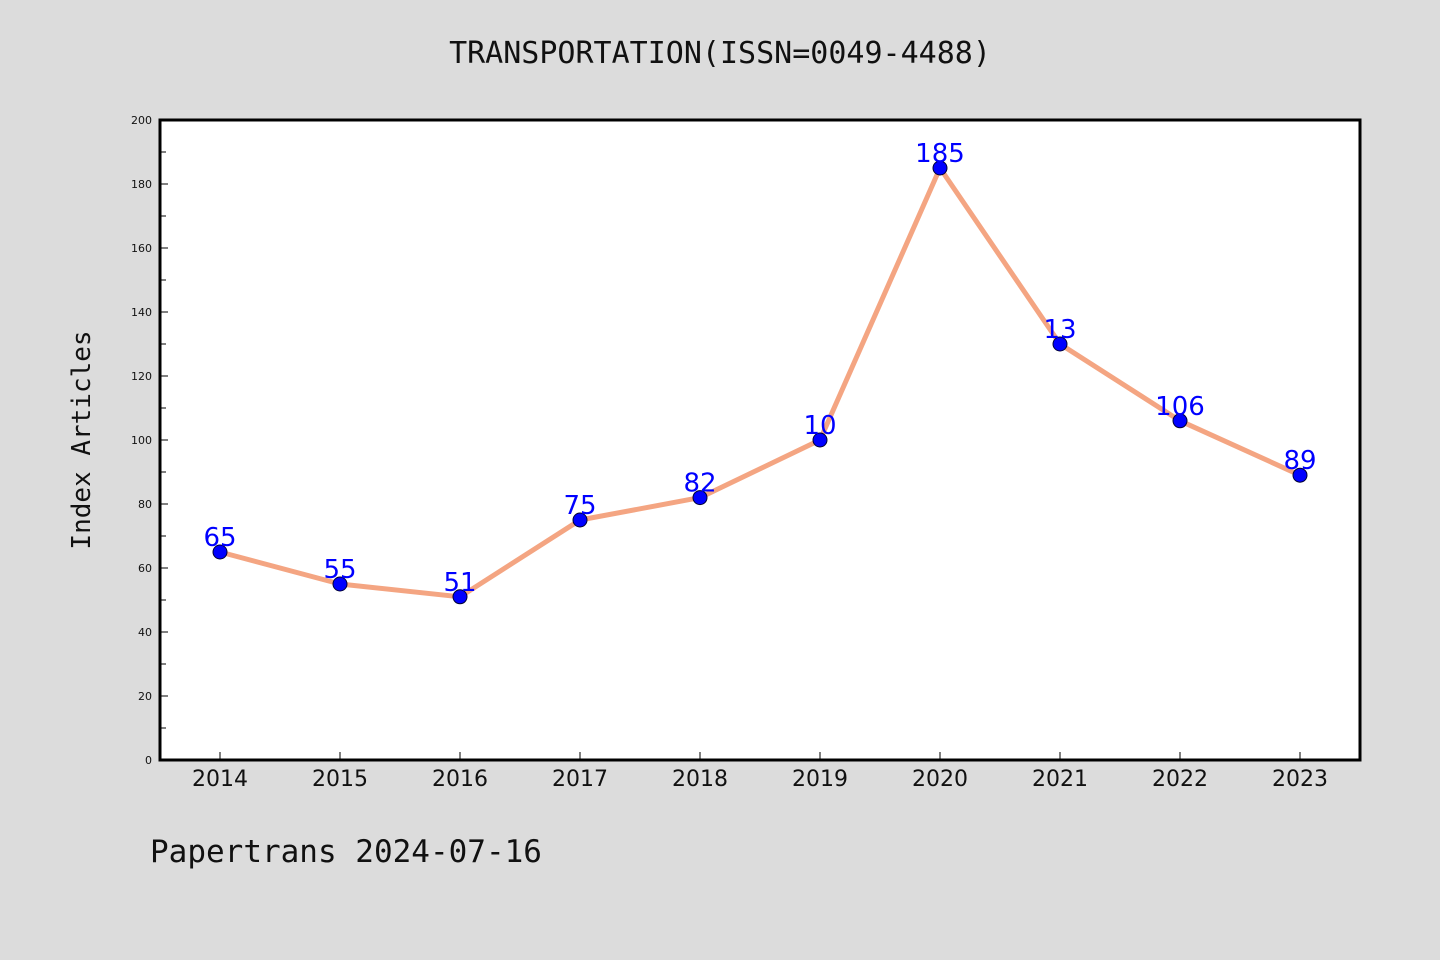 This screenshot has width=1440, height=960. What do you see at coordinates (1059, 330) in the screenshot?
I see `data-label: 13` at bounding box center [1059, 330].